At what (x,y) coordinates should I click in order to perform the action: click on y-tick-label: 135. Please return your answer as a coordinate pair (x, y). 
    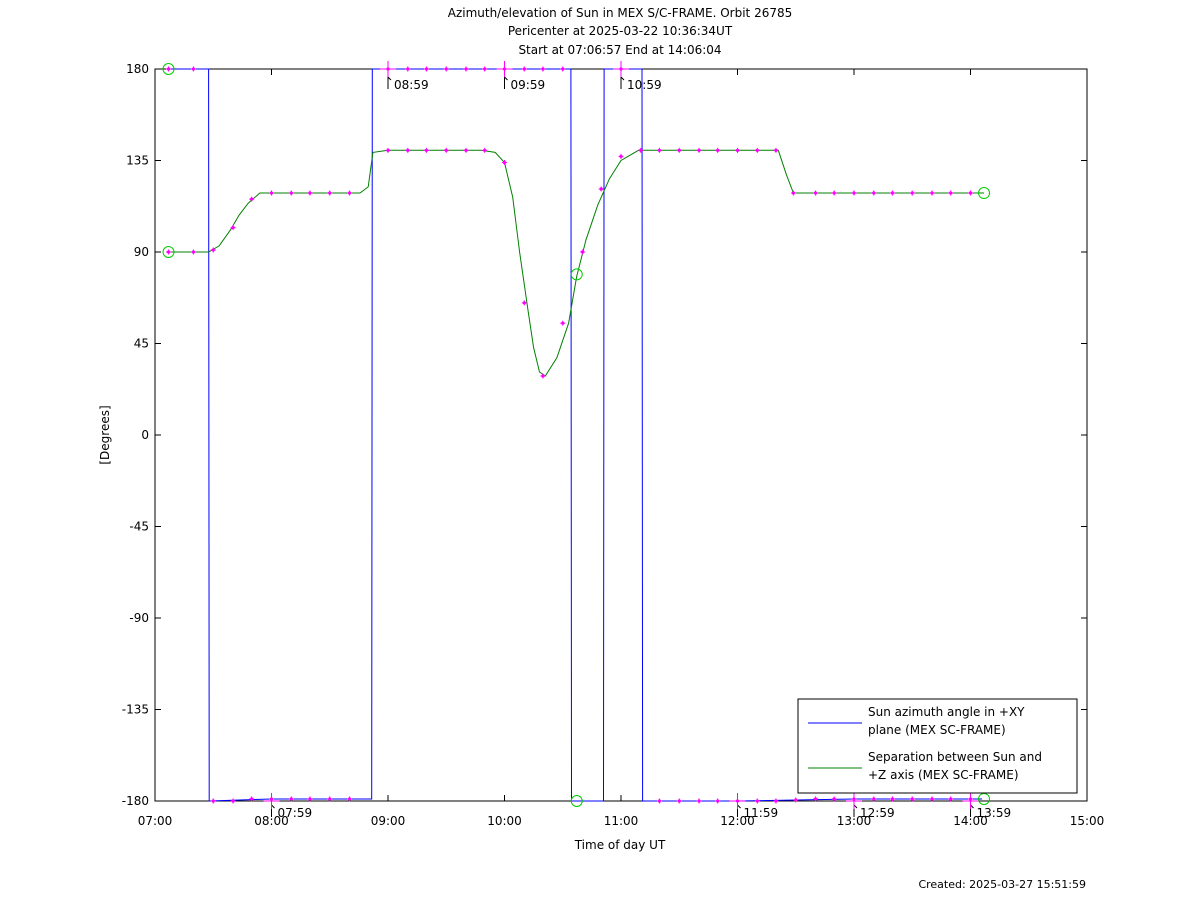
    Looking at the image, I should click on (137, 161).